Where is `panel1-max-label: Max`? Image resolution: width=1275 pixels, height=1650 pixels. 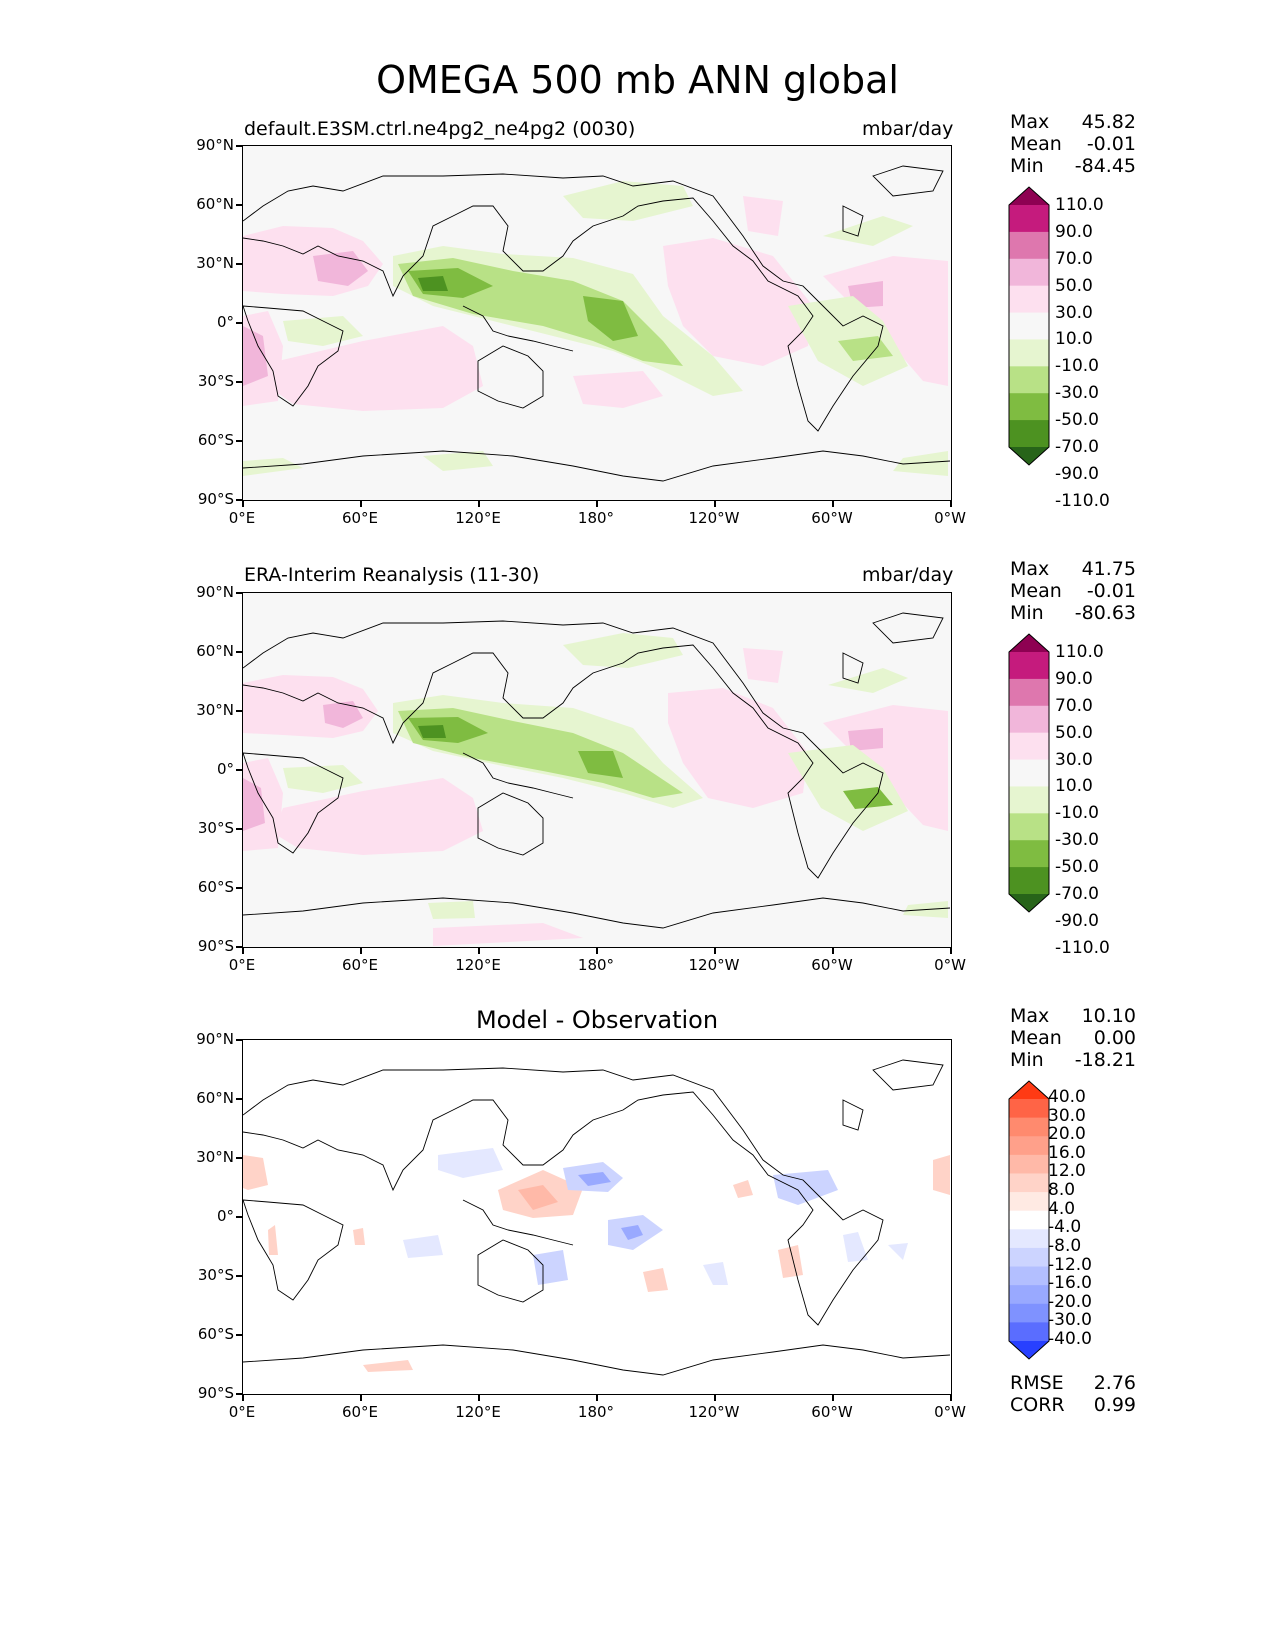 panel1-max-label: Max is located at coordinates (1030, 122).